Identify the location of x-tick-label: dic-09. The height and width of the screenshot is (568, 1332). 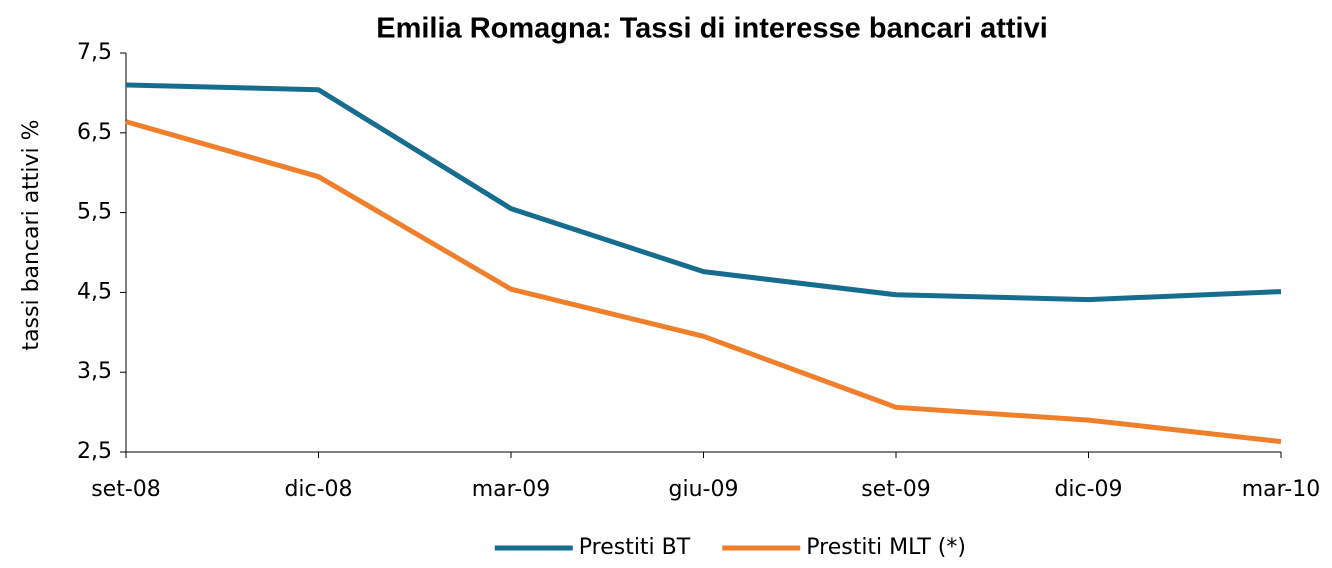
(1088, 489).